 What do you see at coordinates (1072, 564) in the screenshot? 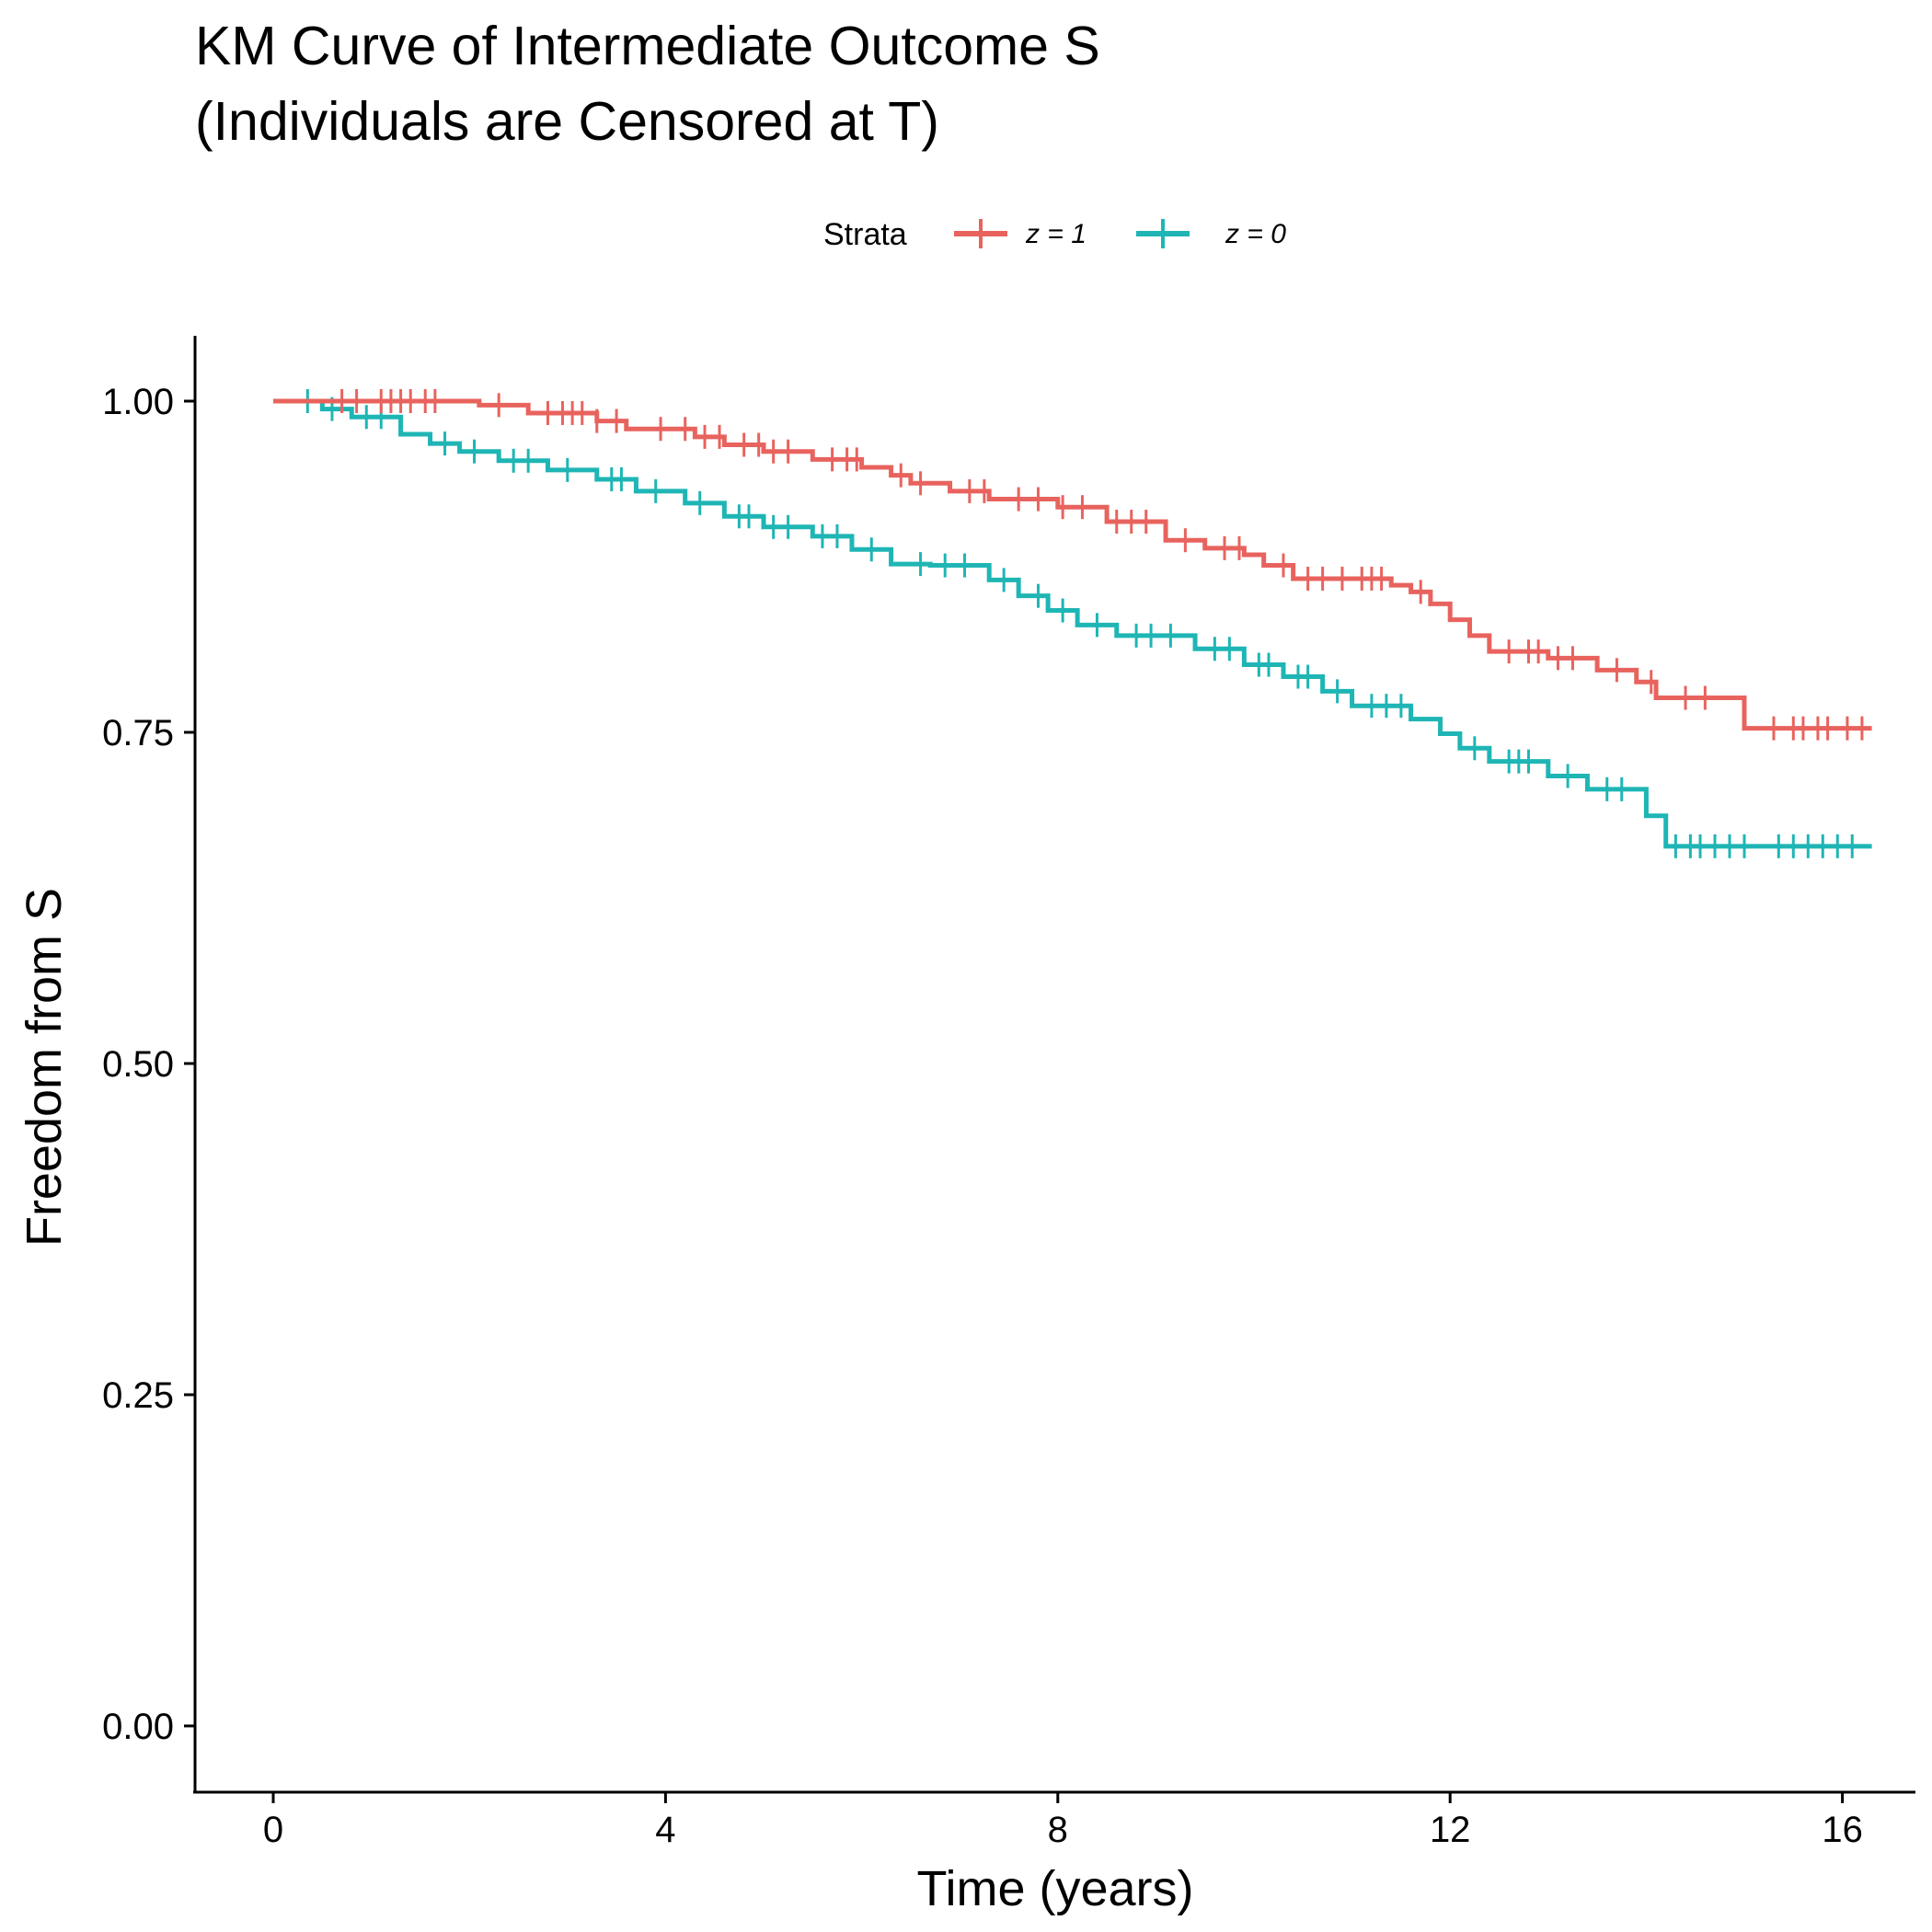
I see `km-curve-z1` at bounding box center [1072, 564].